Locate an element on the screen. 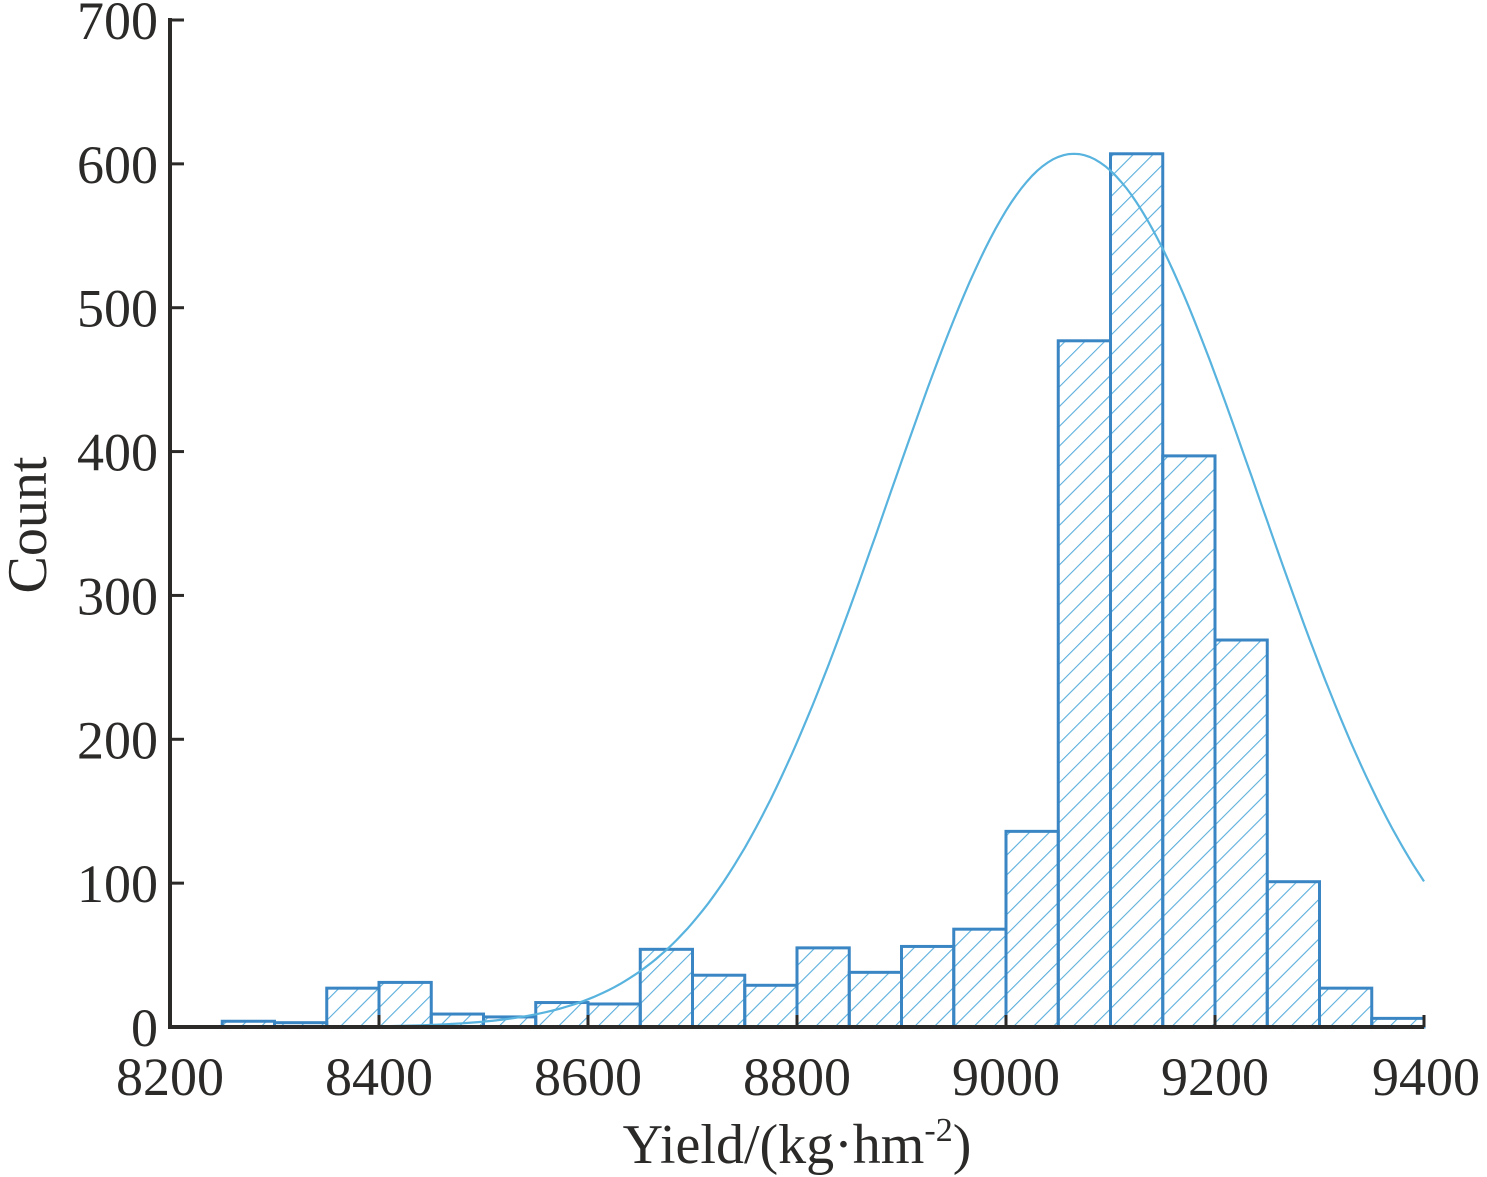  y-tick-label: 300 is located at coordinates (117, 596).